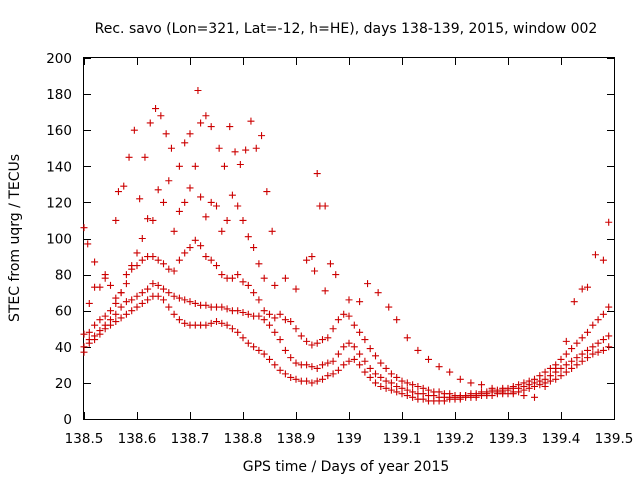  I want to click on y-tick-label: 60, so click(63, 312).